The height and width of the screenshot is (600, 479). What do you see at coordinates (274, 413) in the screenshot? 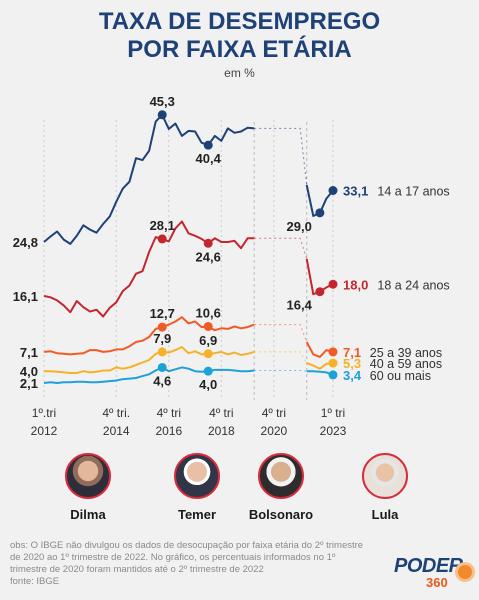
I see `x-tick-label-top-4: 4º tri` at bounding box center [274, 413].